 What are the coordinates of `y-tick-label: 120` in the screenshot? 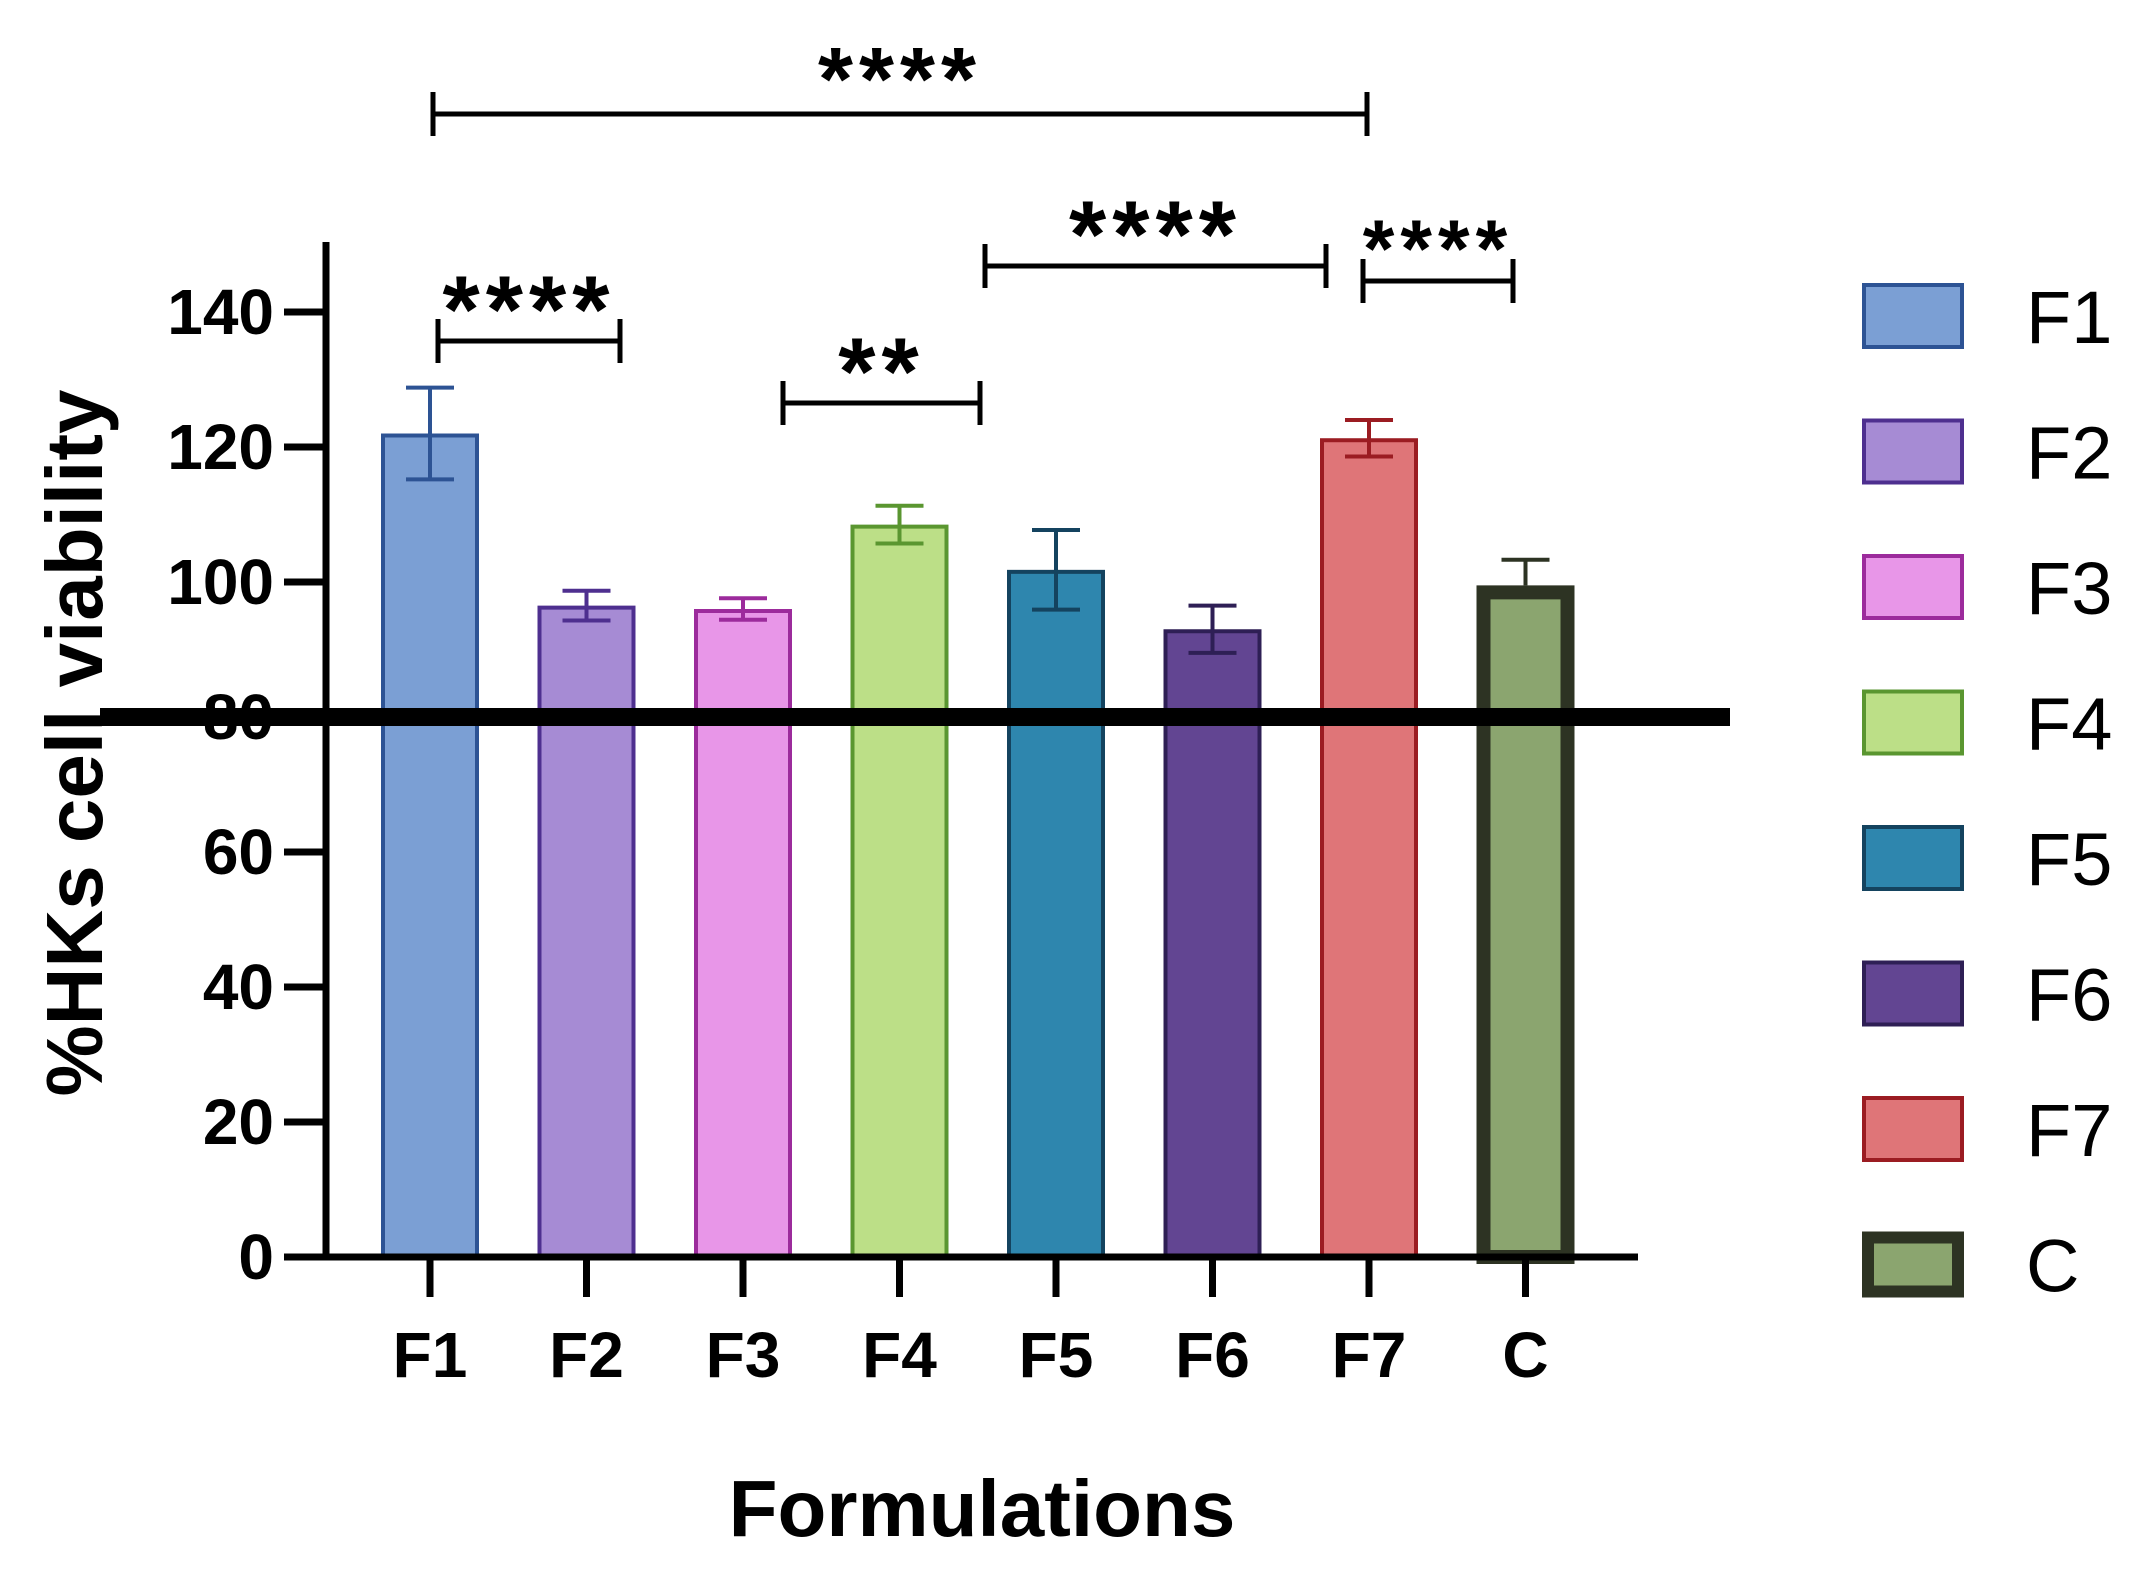 It's located at (220, 447).